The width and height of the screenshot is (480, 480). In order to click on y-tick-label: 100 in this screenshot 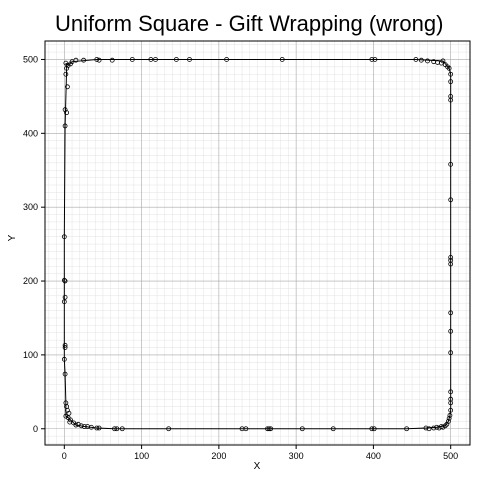, I will do `click(30, 355)`.